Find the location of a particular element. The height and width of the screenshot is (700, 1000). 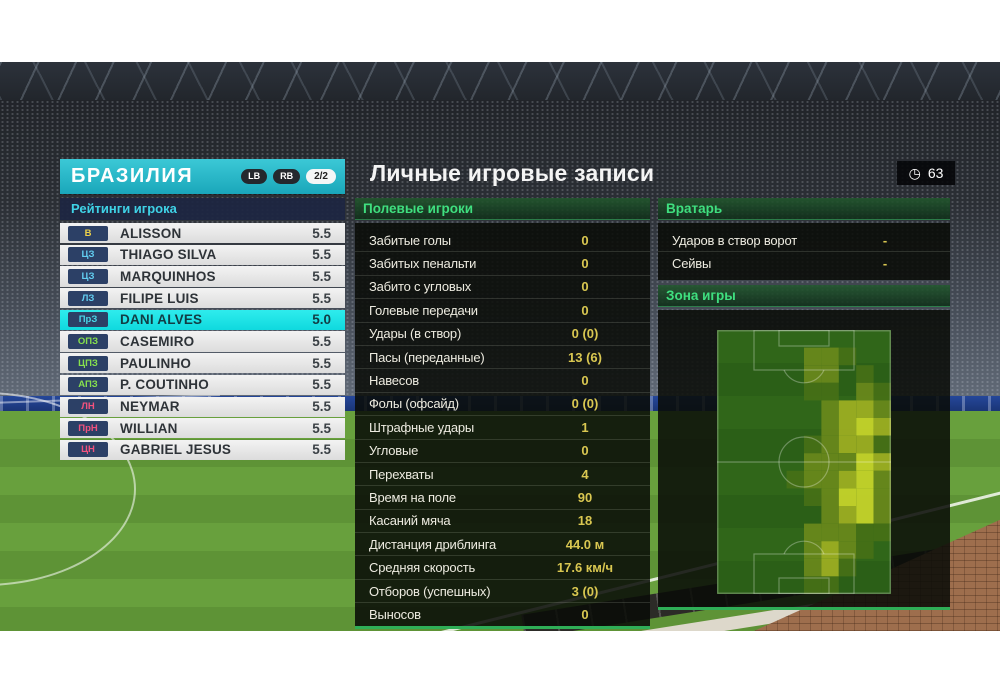

stat-row: Отборов (успешных) 3 (0) is located at coordinates (502, 590).